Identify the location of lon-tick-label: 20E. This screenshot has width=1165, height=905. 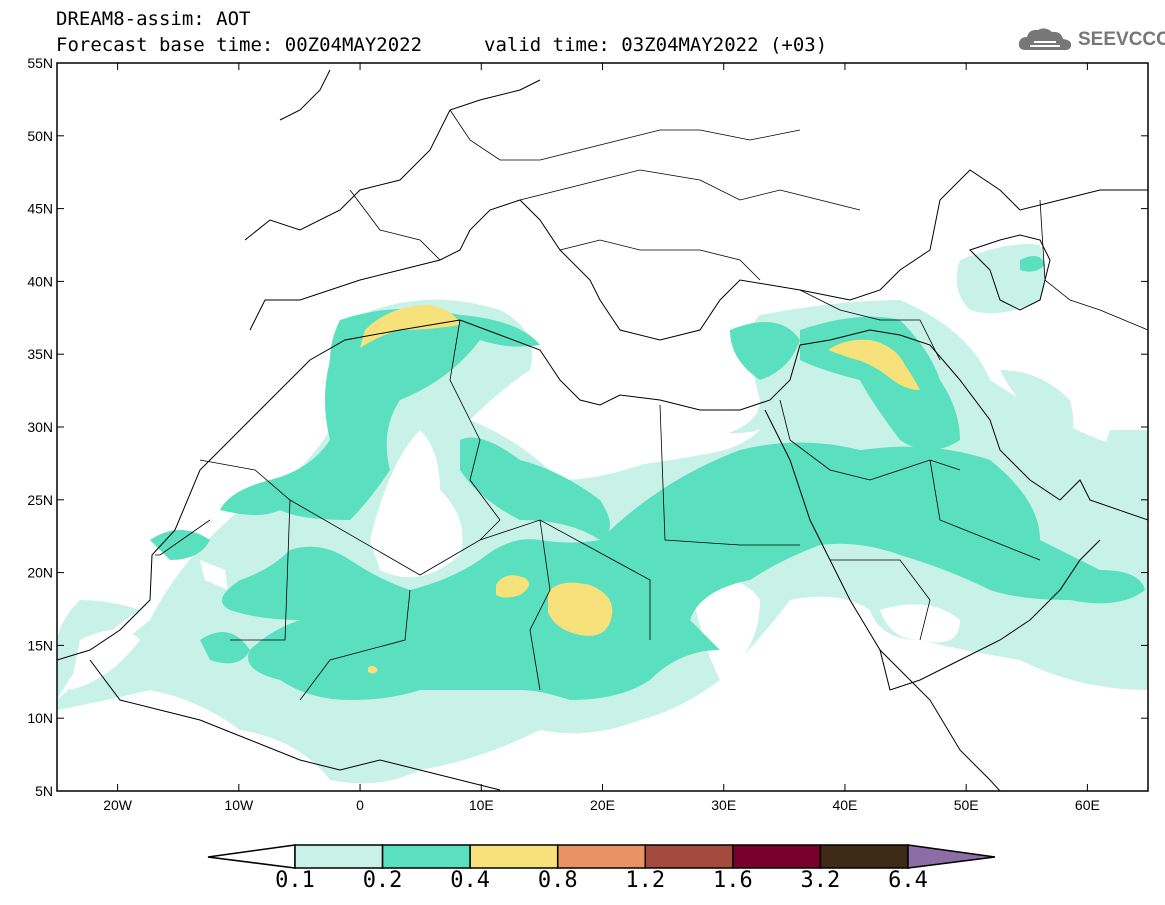
(602, 805).